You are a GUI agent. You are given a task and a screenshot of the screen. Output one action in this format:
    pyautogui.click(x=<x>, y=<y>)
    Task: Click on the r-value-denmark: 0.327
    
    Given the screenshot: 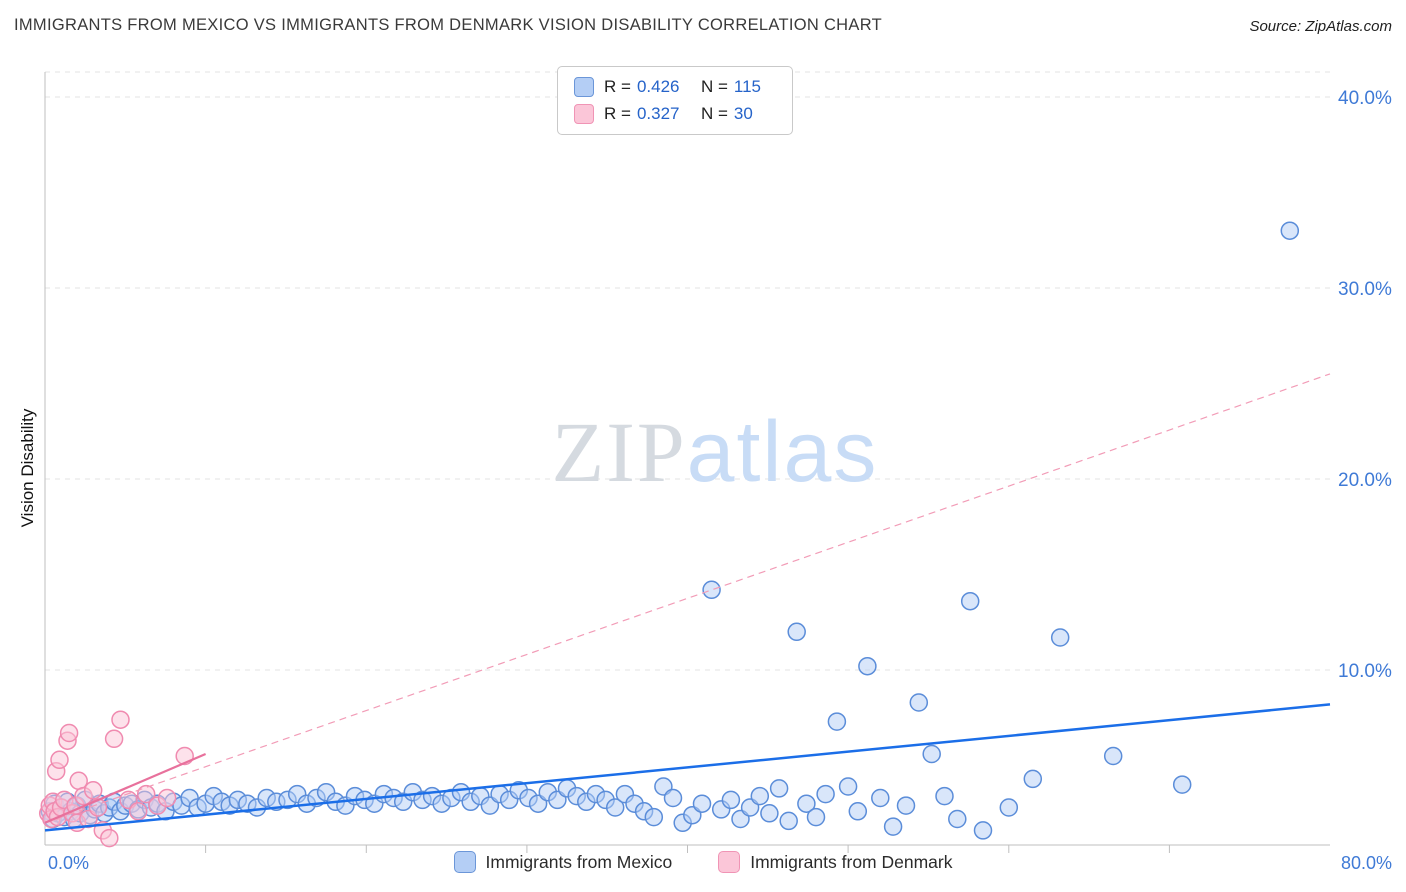 What is the action you would take?
    pyautogui.click(x=658, y=113)
    